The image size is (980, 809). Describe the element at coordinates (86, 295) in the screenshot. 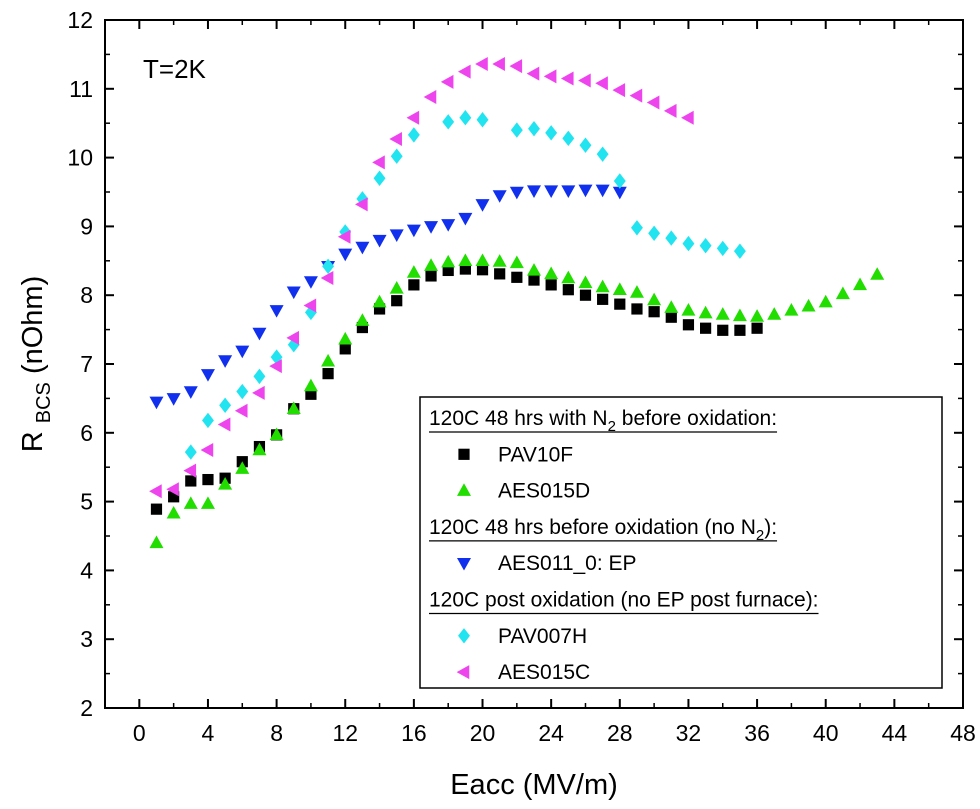

I see `y-tick-label: 8` at that location.